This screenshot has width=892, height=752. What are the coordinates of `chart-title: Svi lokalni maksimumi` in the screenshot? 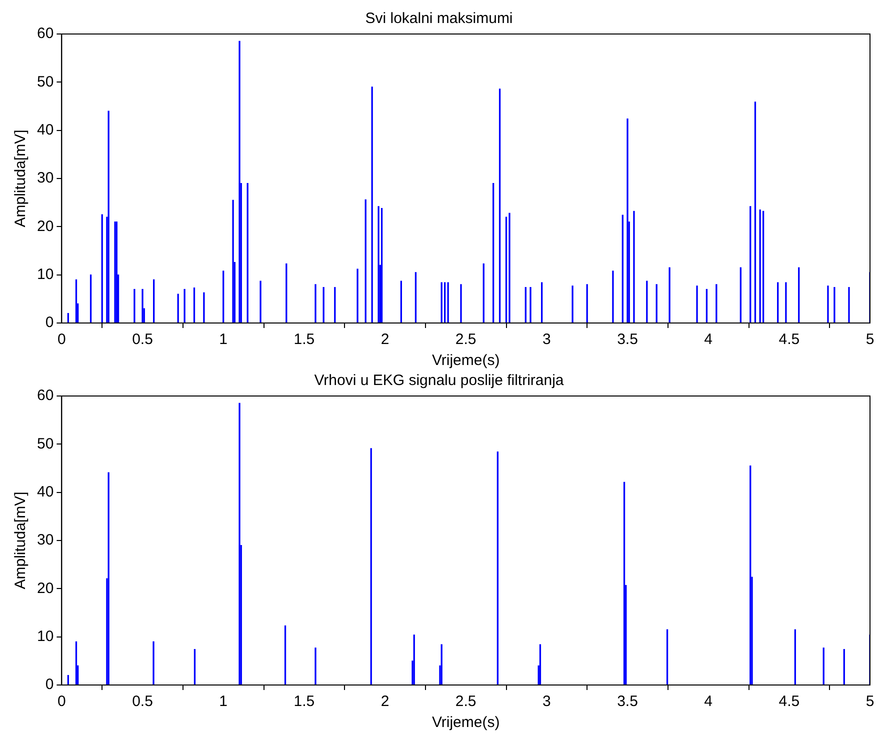 It's located at (439, 19).